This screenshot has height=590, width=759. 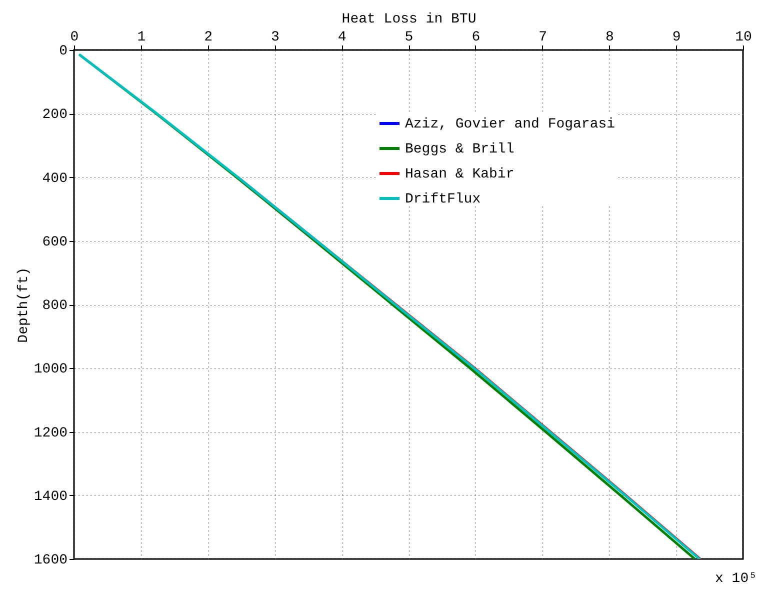 I want to click on x-tick-label: 6, so click(x=476, y=38).